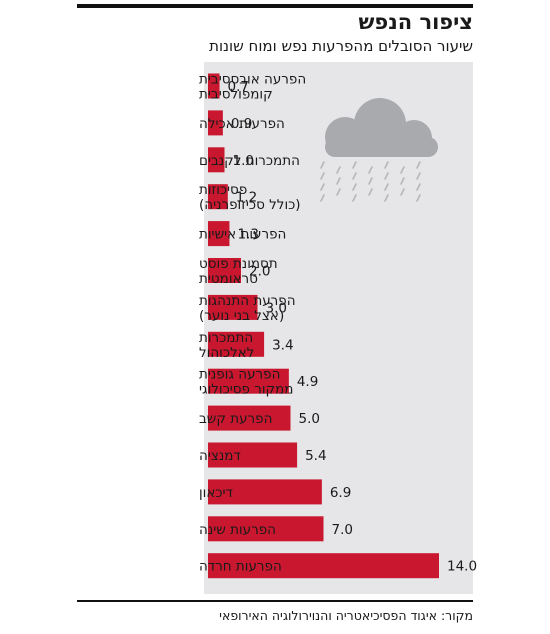 Image resolution: width=550 pixels, height=634 pixels. I want to click on category-label: הפרעת קשב, so click(235, 419).